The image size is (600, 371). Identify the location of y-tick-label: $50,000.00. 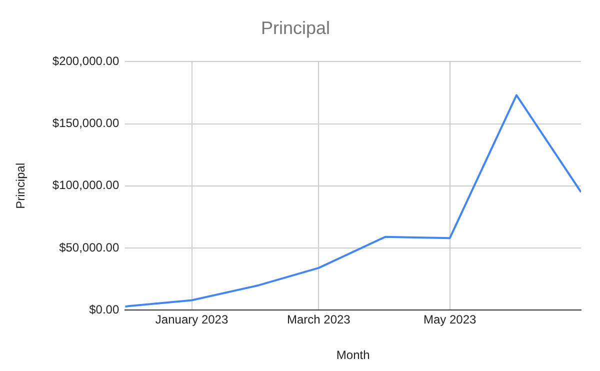
(89, 247).